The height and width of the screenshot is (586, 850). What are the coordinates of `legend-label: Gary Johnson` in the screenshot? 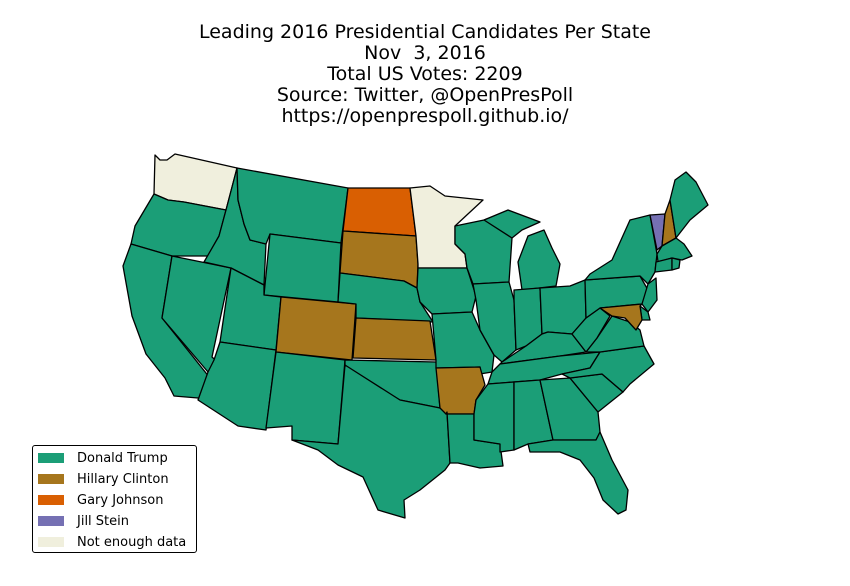 It's located at (120, 500).